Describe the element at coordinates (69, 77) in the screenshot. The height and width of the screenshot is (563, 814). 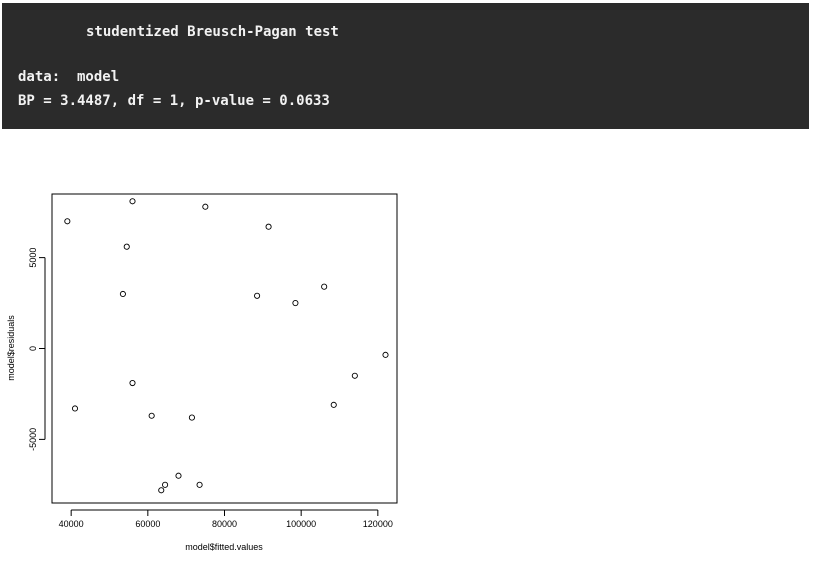
I see `data-line: data: model` at that location.